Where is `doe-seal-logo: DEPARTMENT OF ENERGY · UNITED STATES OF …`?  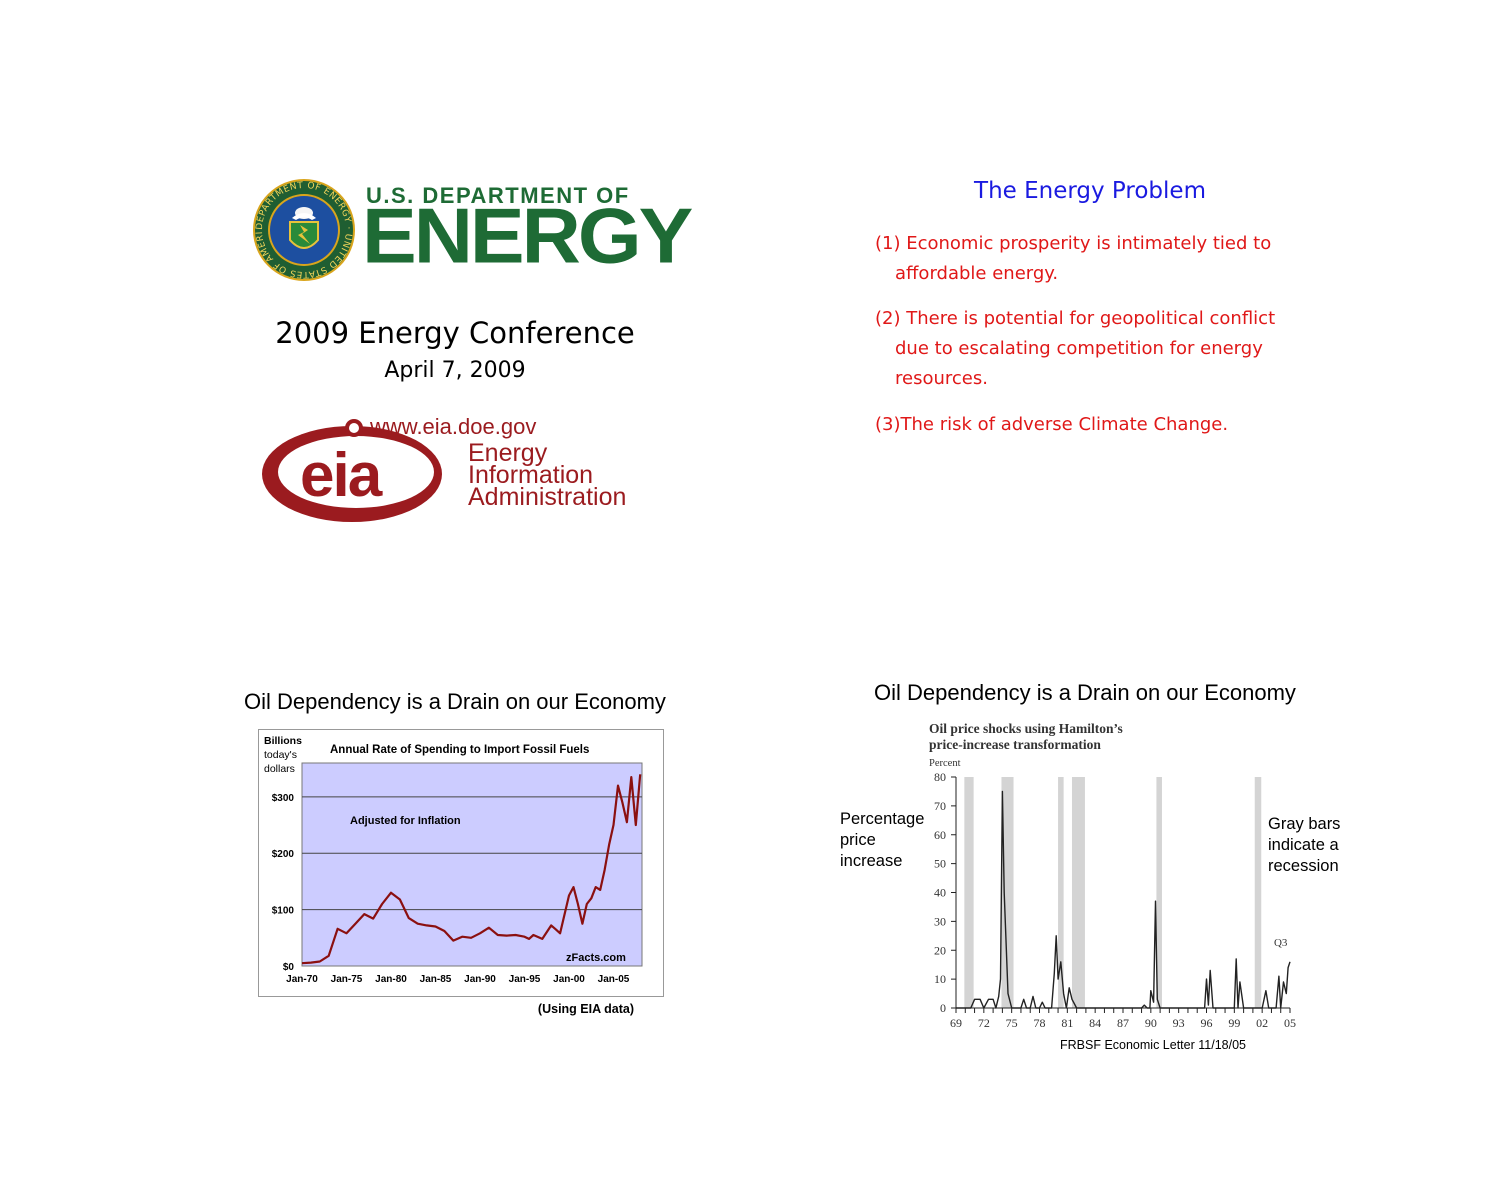
doe-seal-logo: DEPARTMENT OF ENERGY · UNITED STATES OF … is located at coordinates (303, 229).